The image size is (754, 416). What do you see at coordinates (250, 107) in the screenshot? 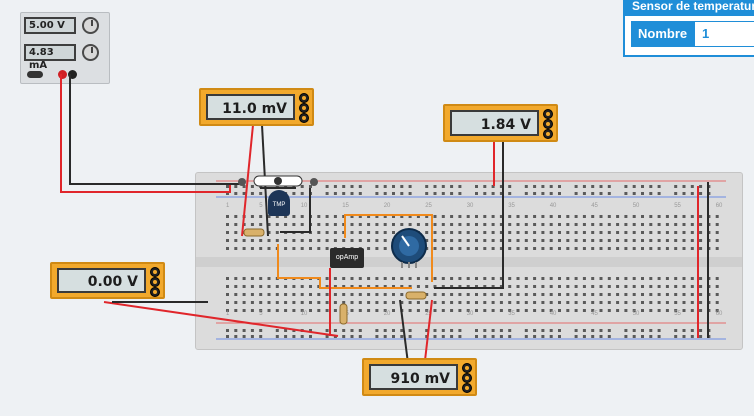
I see `meter-reading: 11.0 mV` at bounding box center [250, 107].